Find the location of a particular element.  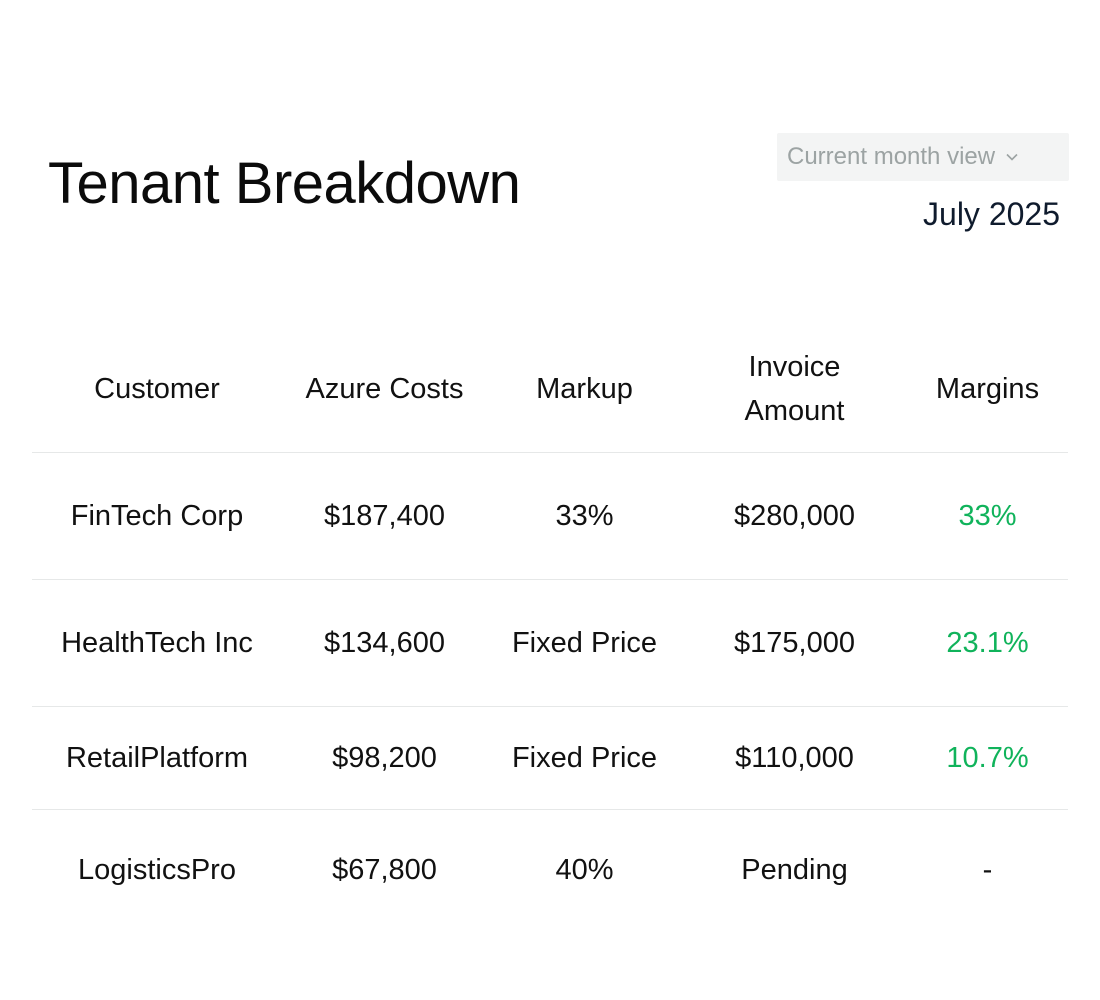

cell-invoice-amount: $110,000 is located at coordinates (794, 758).